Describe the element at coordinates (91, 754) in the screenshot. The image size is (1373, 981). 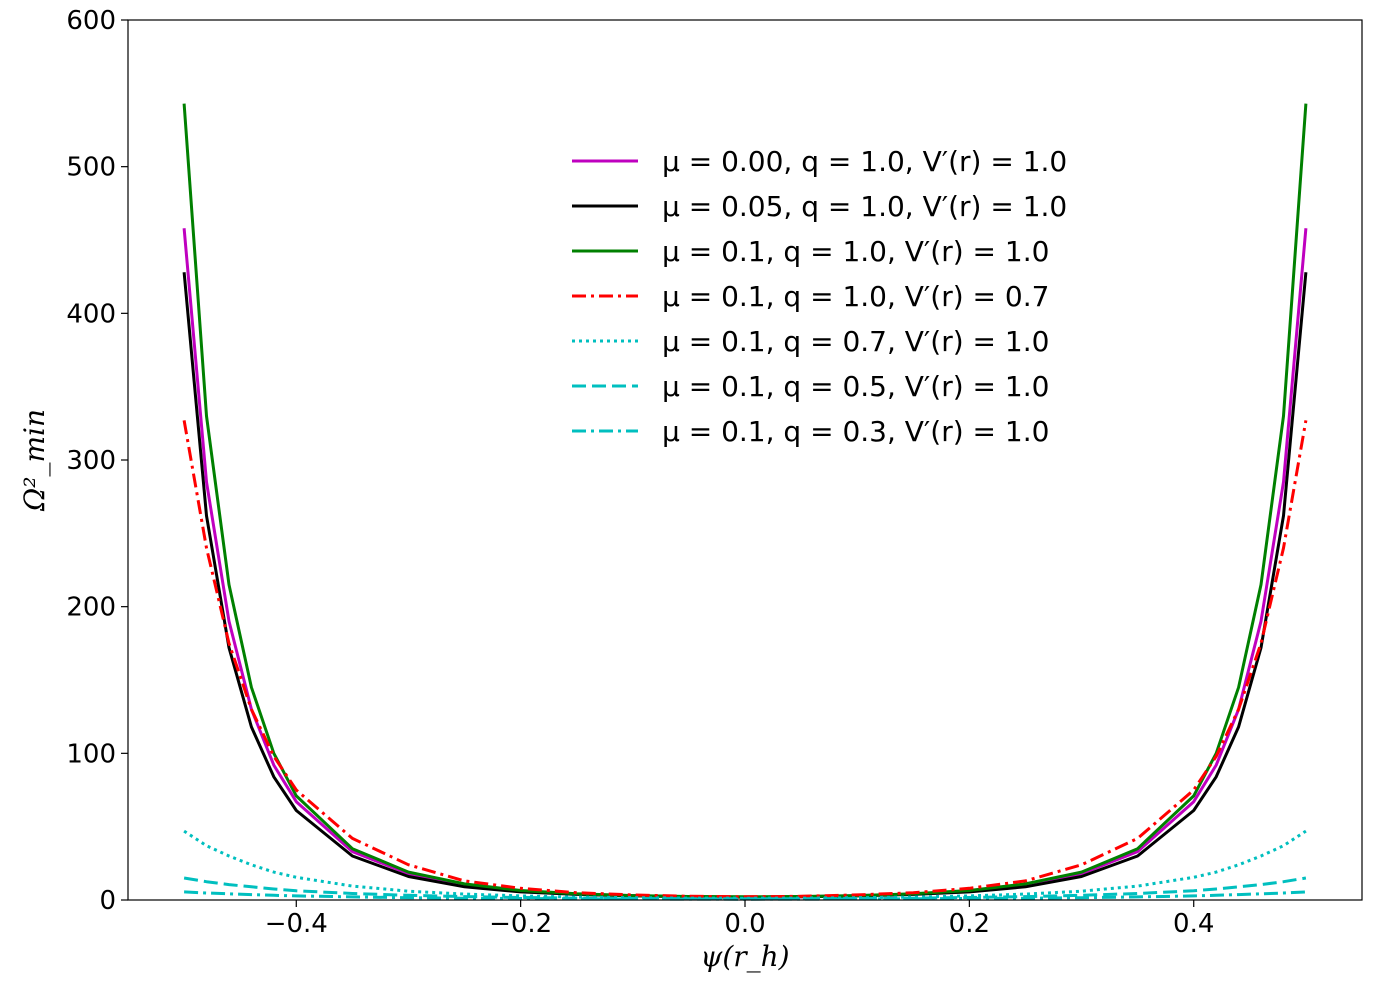
I see `y-tick-label: 100` at that location.